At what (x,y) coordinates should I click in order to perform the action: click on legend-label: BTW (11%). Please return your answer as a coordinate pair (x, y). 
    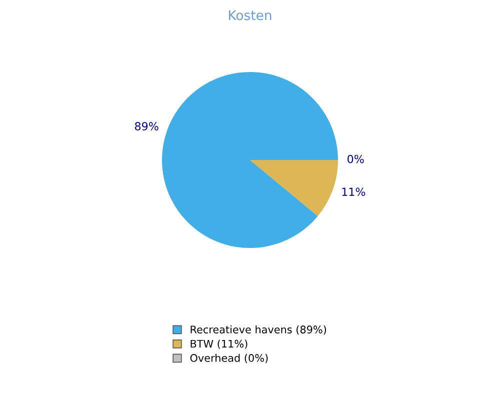
    Looking at the image, I should click on (219, 344).